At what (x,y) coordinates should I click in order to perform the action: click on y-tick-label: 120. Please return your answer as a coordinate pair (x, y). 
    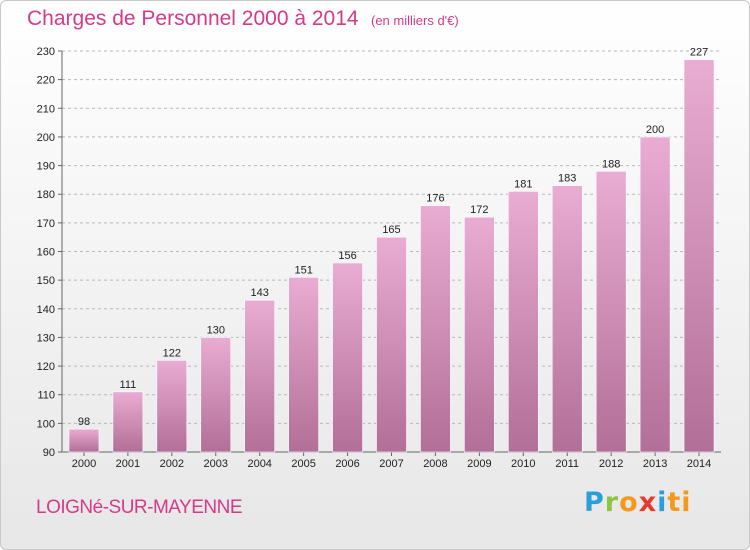
    Looking at the image, I should click on (46, 367).